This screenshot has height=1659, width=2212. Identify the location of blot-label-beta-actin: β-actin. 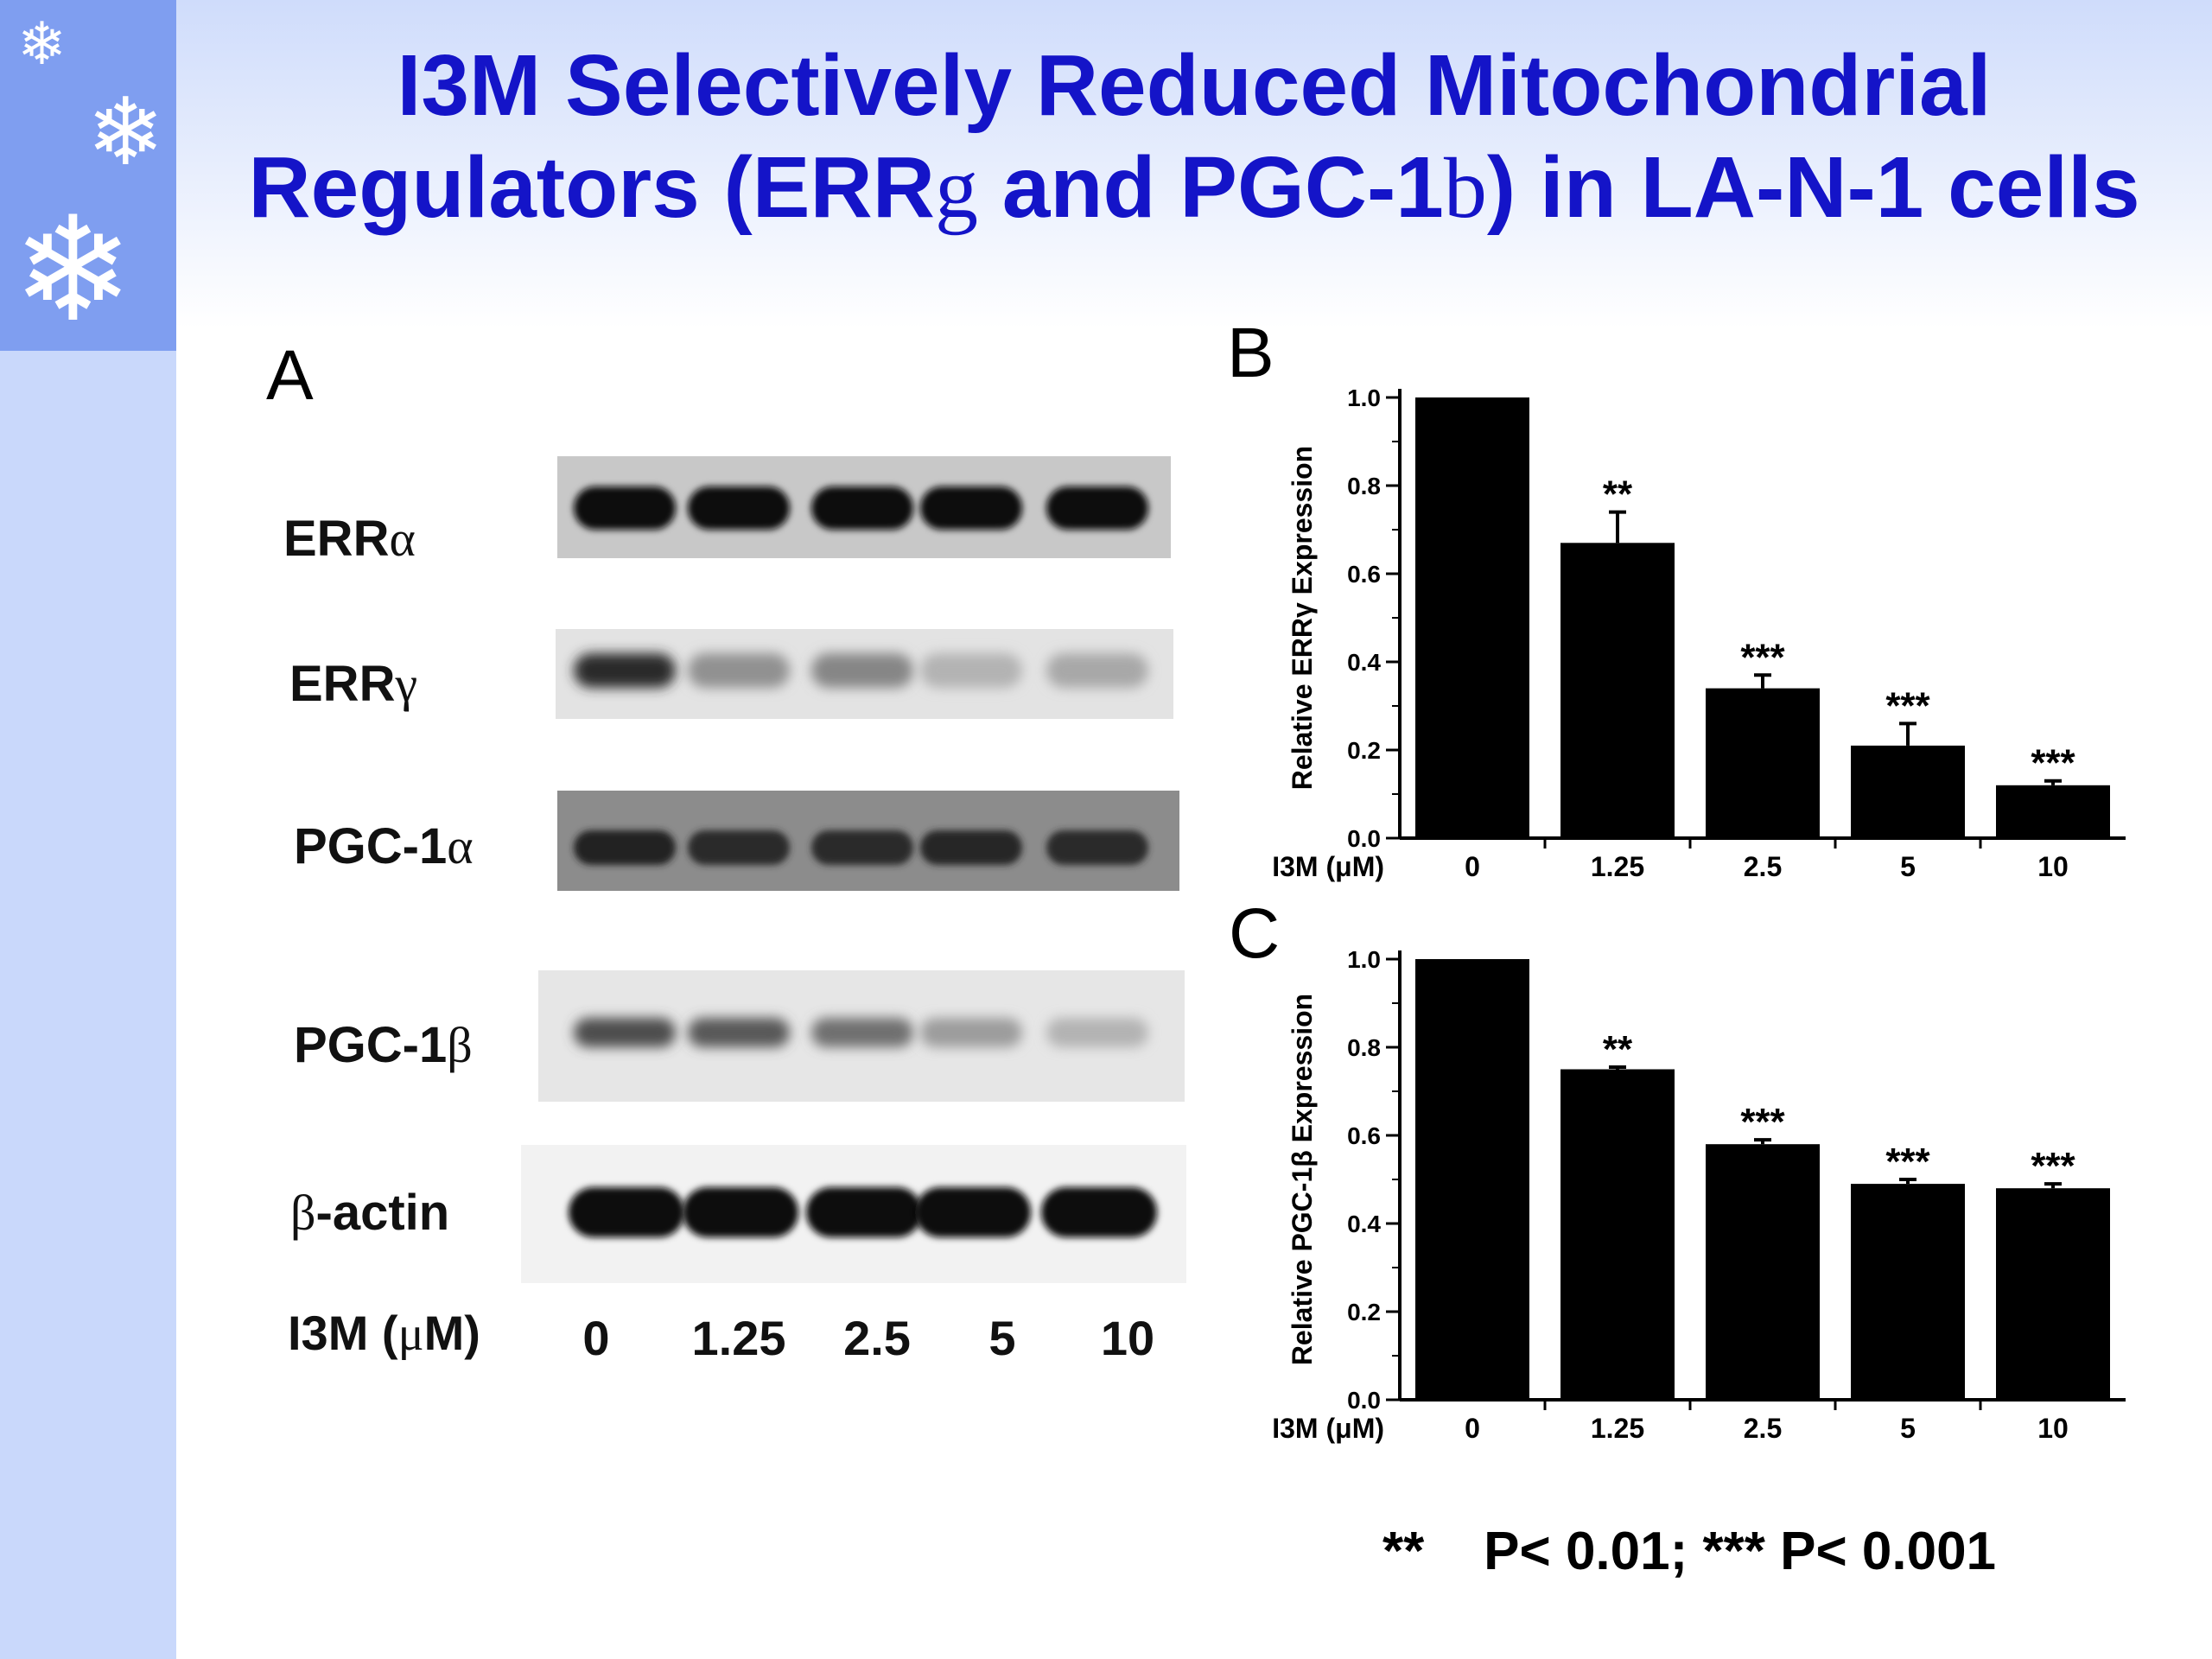
(370, 1213).